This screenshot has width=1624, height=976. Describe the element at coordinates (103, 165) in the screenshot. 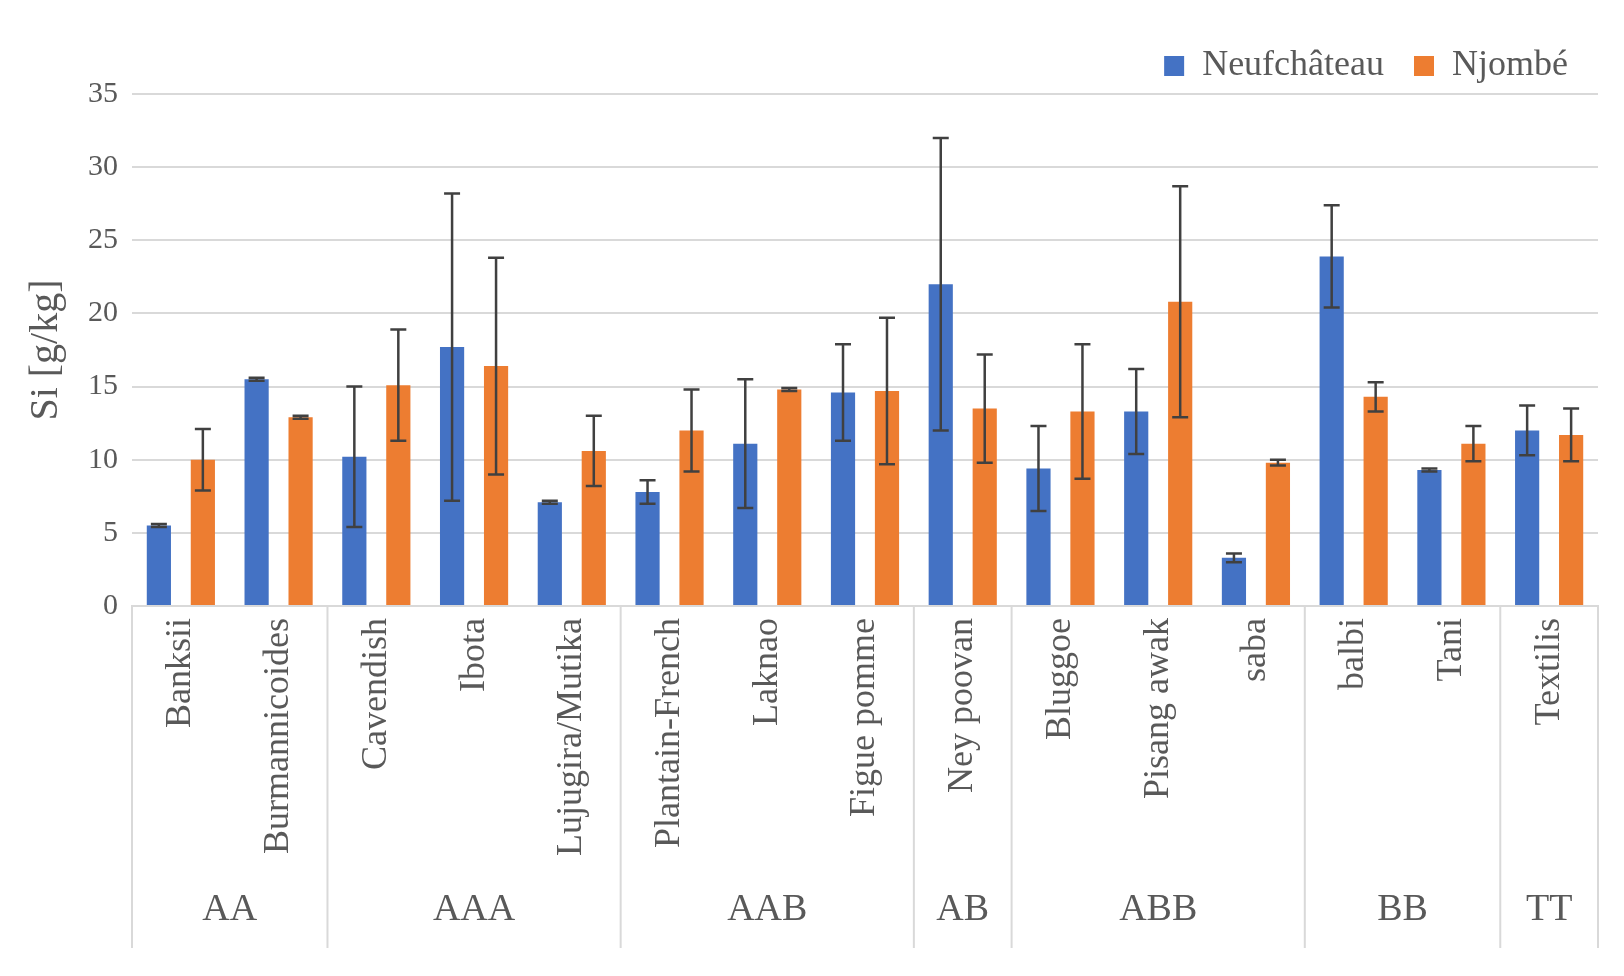

I see `y-tick-label: 30` at that location.